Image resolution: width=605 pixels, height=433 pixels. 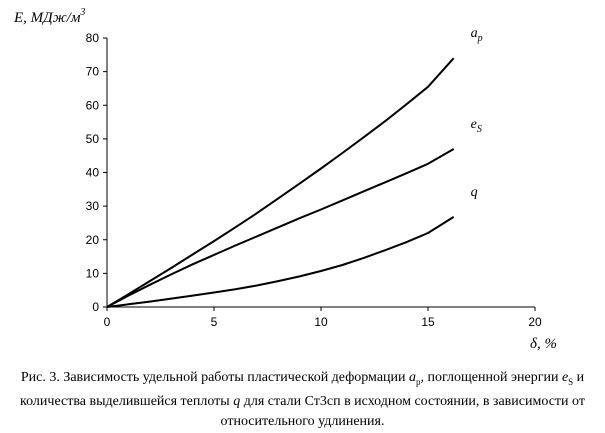 I want to click on series-label-q: q, so click(x=474, y=192).